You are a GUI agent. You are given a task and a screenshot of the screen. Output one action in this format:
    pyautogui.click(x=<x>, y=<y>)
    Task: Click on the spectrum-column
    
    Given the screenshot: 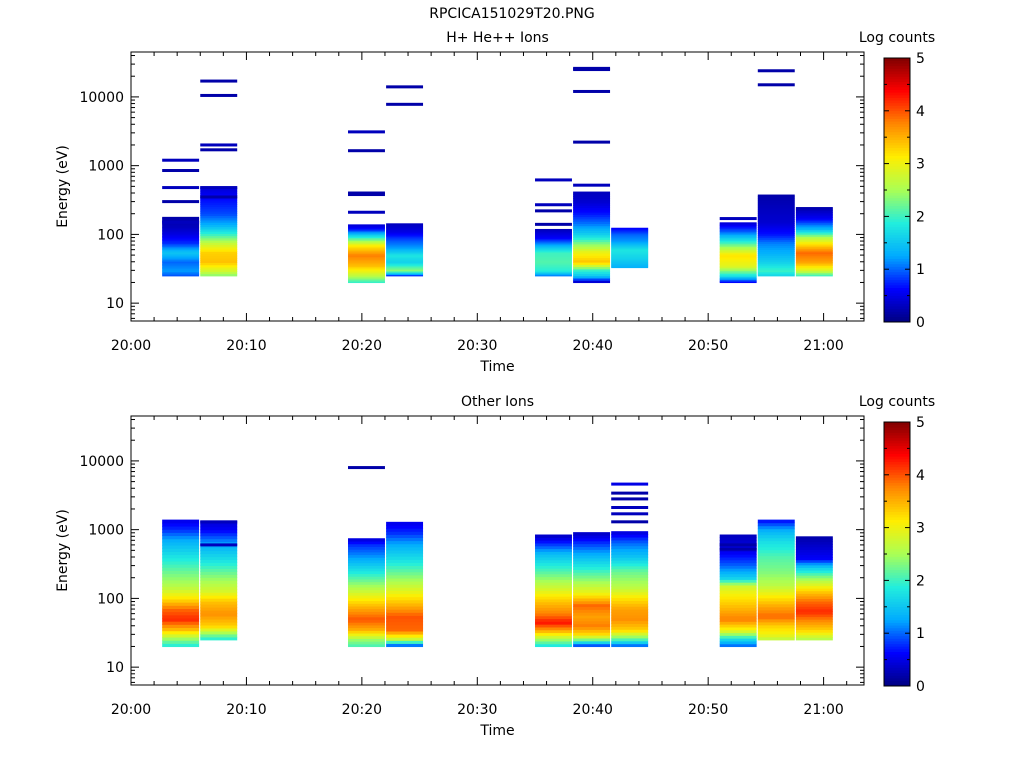 What is the action you would take?
    pyautogui.click(x=592, y=175)
    